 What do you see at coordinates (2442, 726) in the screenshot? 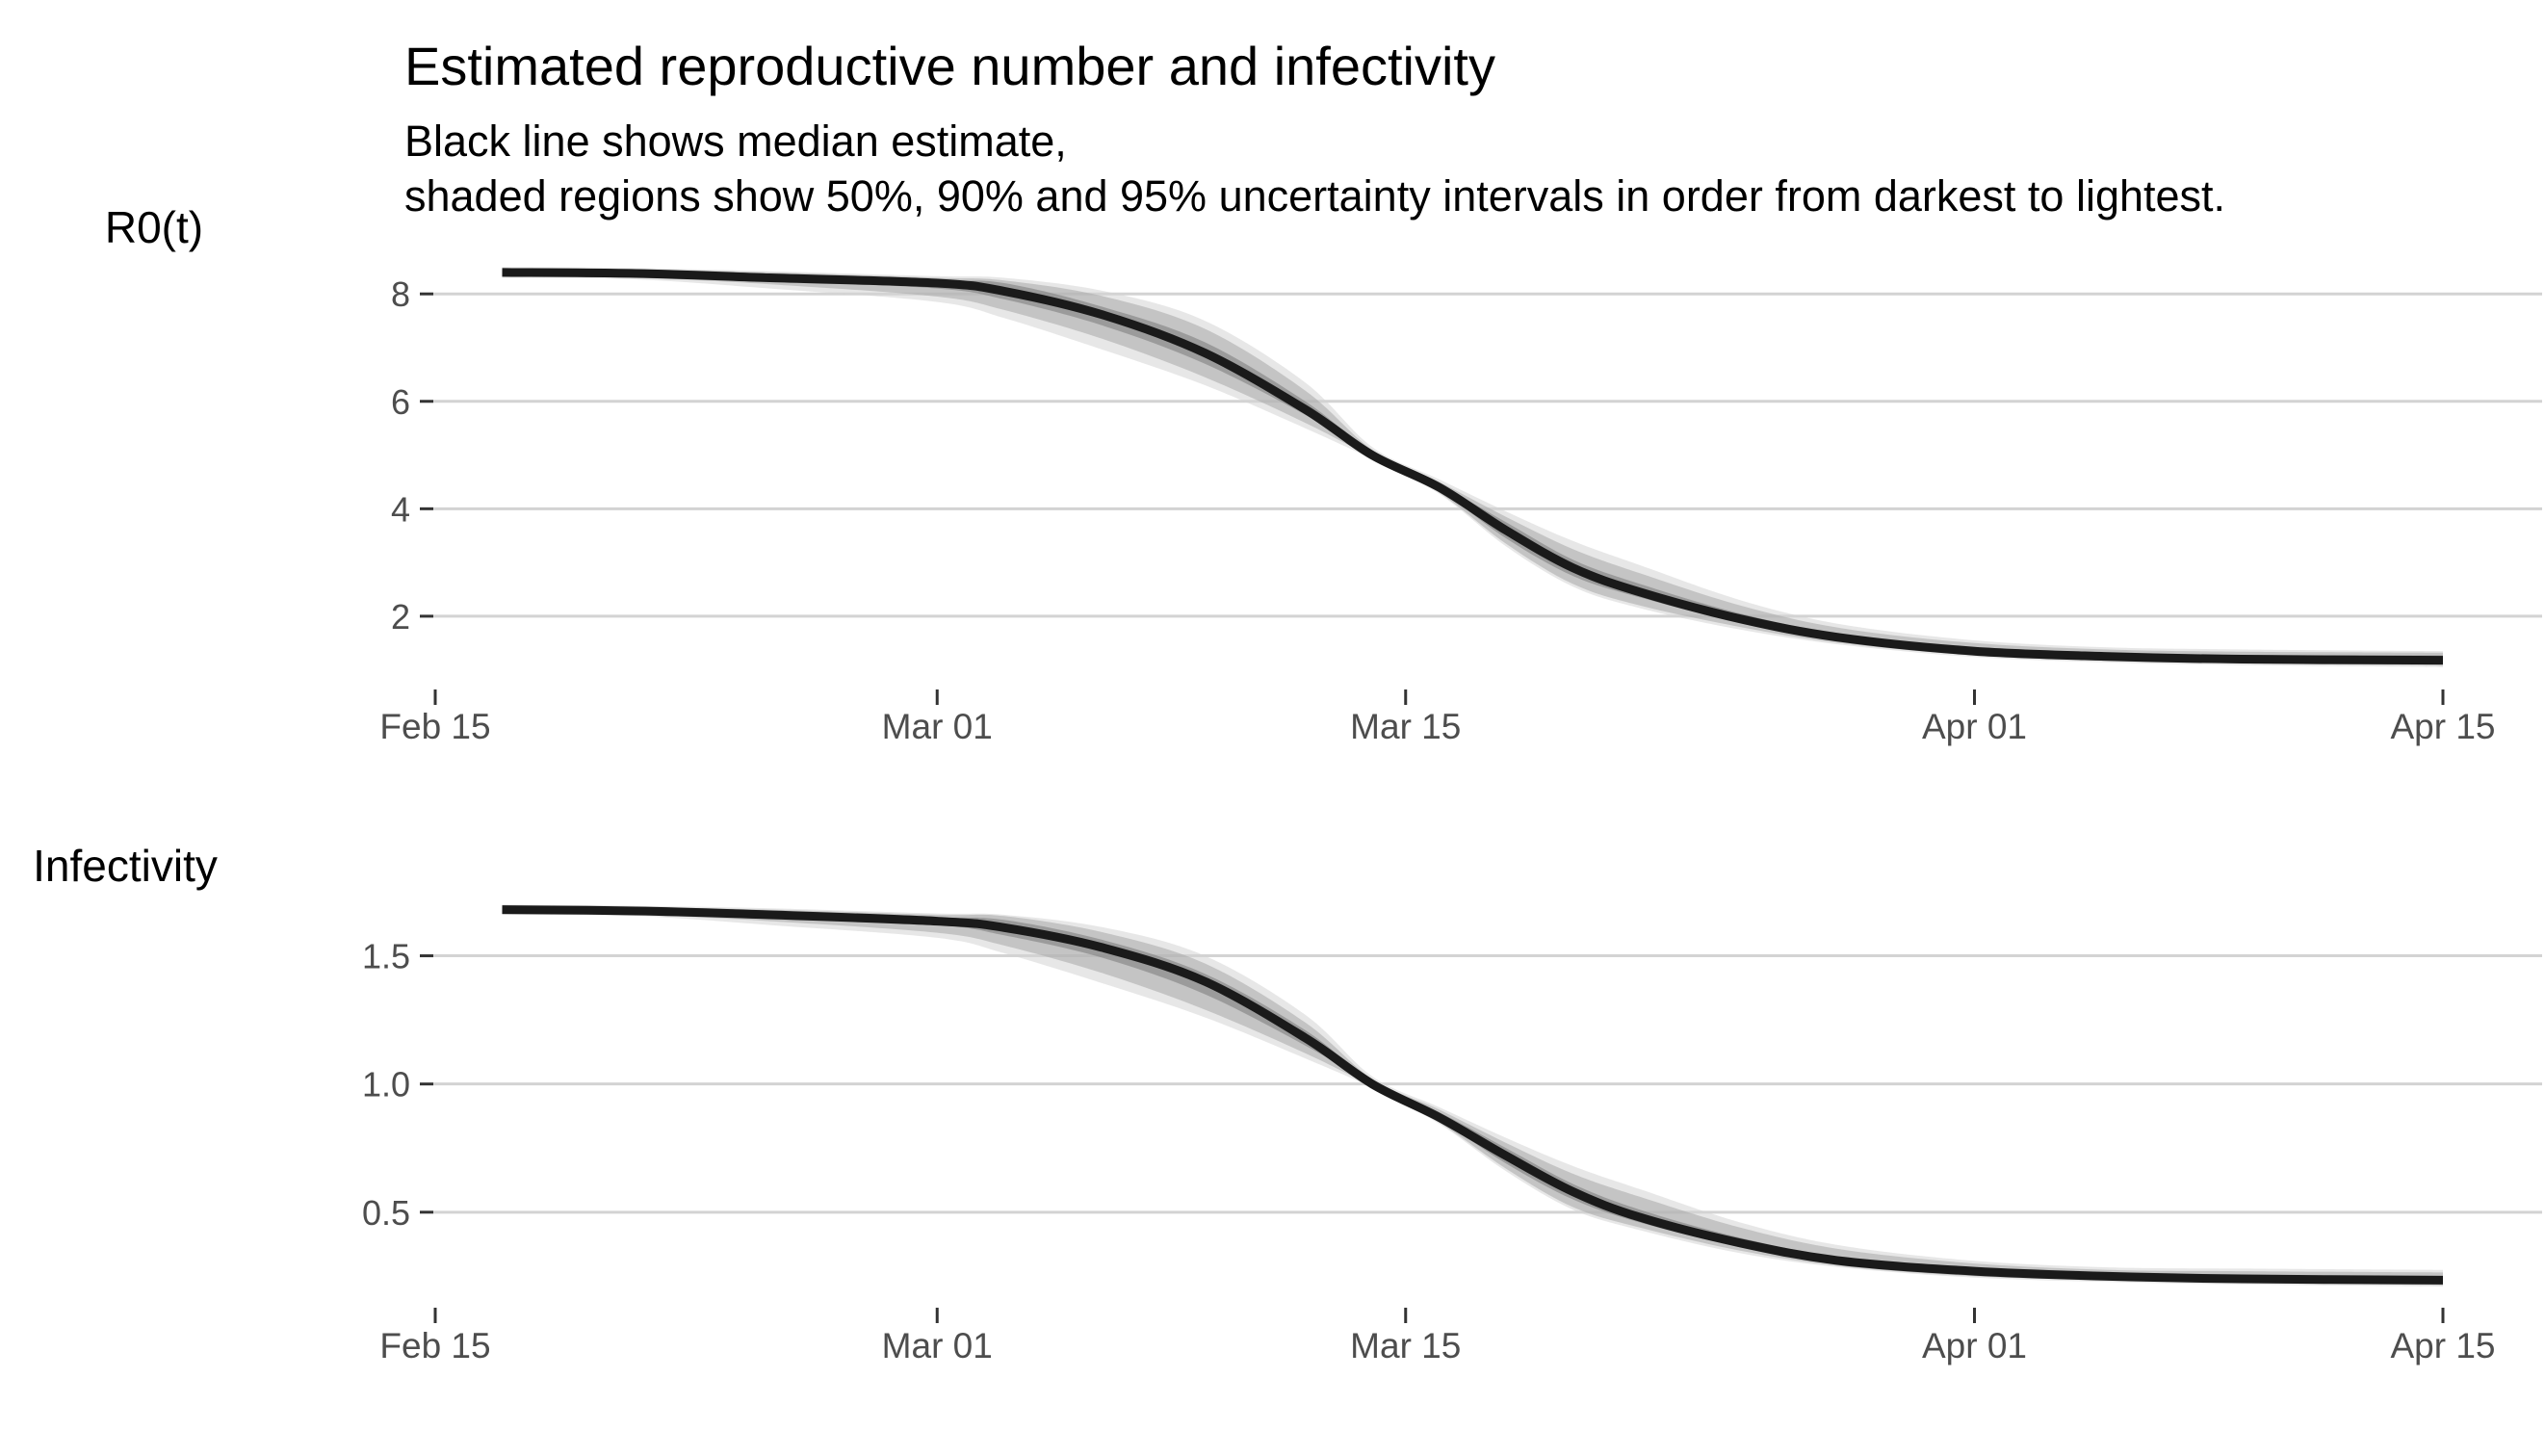
I see `r0-x-tick-label: Apr 15` at bounding box center [2442, 726].